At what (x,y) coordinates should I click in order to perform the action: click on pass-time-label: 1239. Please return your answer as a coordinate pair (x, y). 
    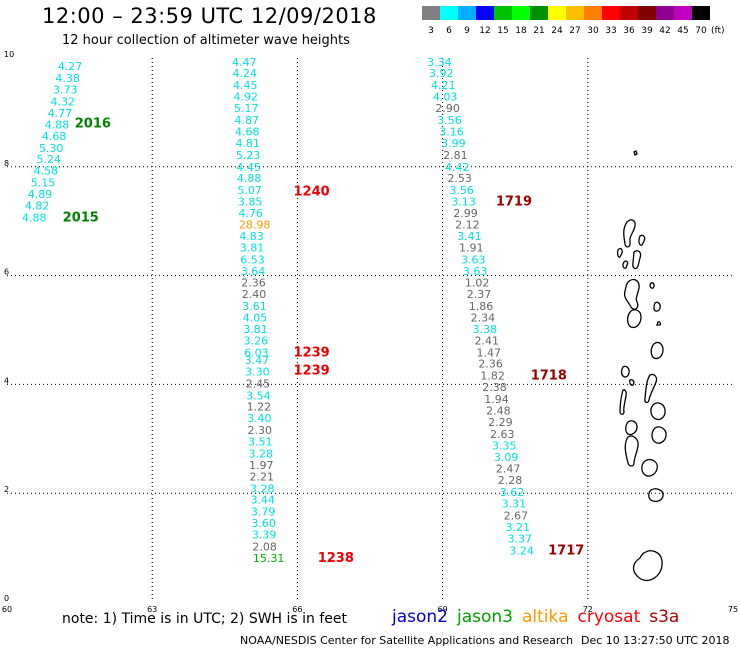
    Looking at the image, I should click on (312, 370).